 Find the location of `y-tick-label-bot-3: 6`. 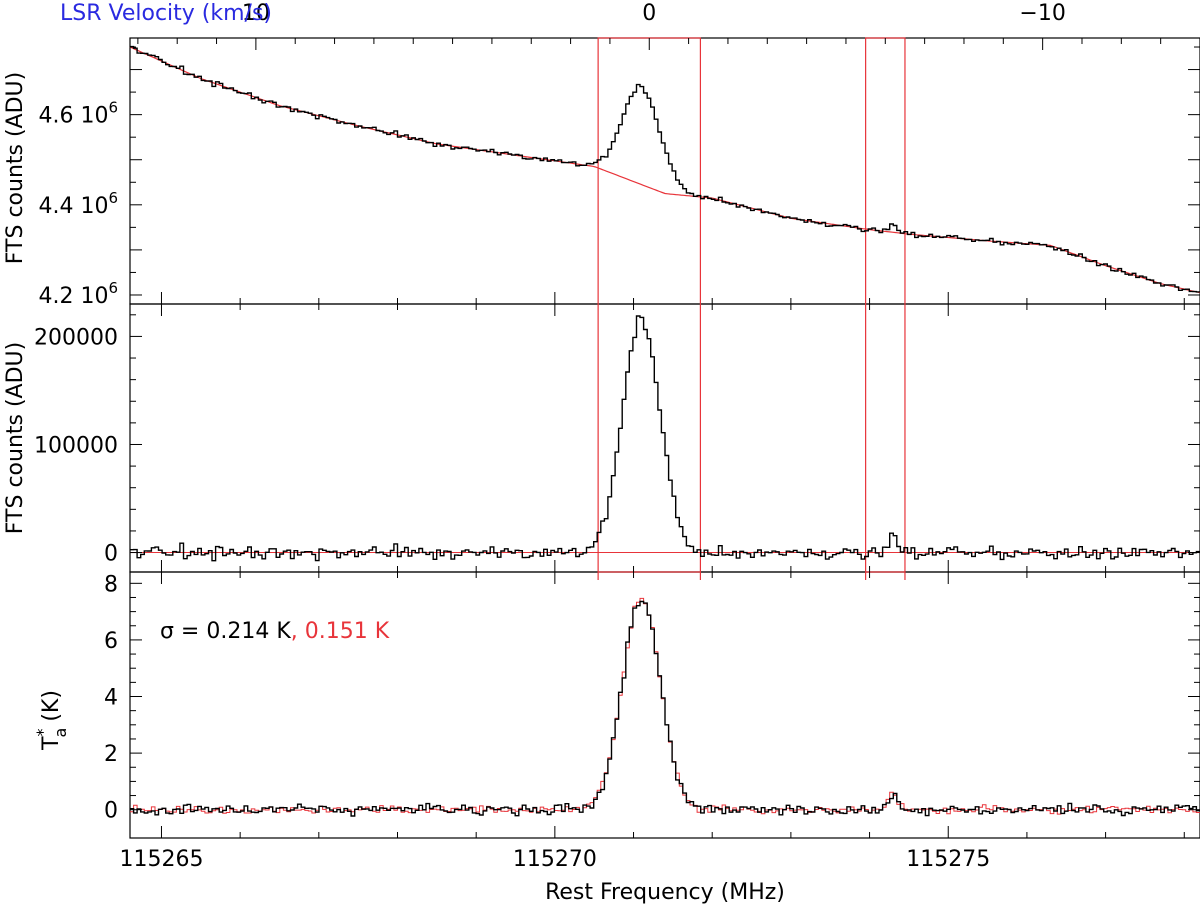

y-tick-label-bot-3: 6 is located at coordinates (111, 641).